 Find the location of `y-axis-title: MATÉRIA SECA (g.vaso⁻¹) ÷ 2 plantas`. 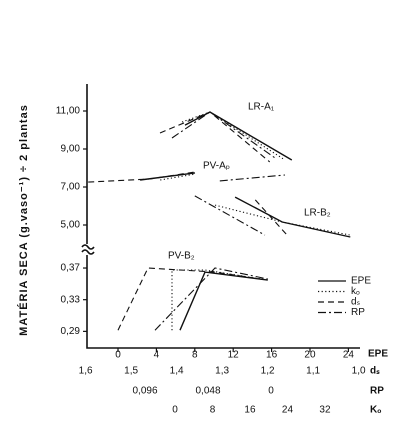

y-axis-title: MATÉRIA SECA (g.vaso⁻¹) ÷ 2 plantas is located at coordinates (23, 220).